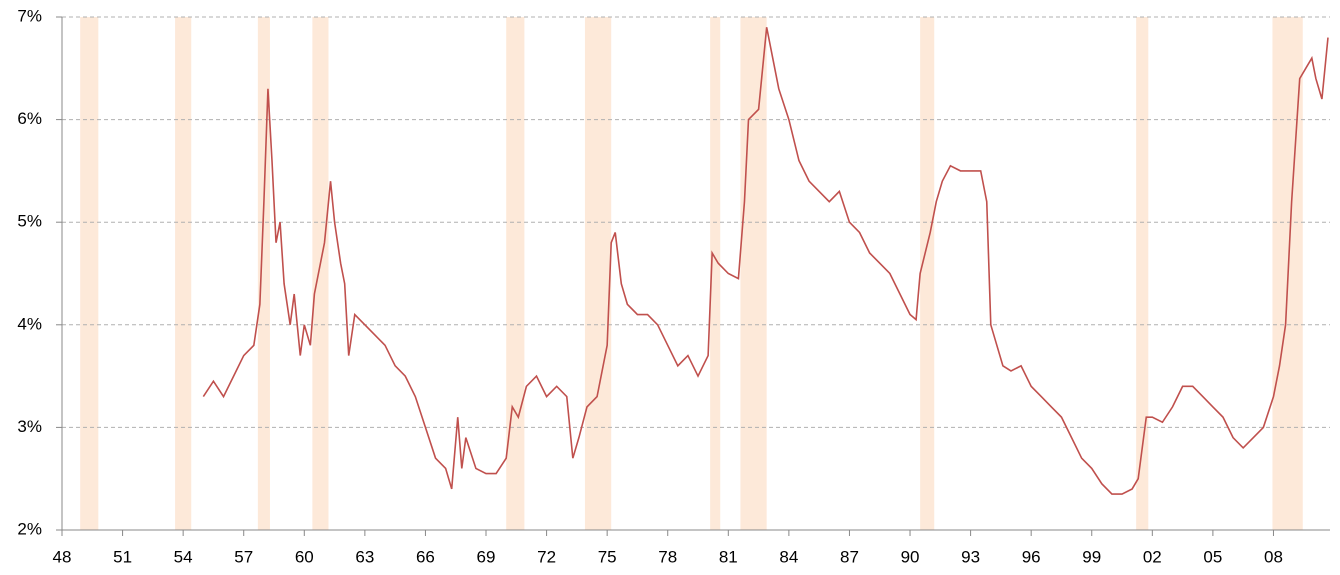 This screenshot has height=575, width=1340. What do you see at coordinates (29, 15) in the screenshot?
I see `y-tick-label: 7%` at bounding box center [29, 15].